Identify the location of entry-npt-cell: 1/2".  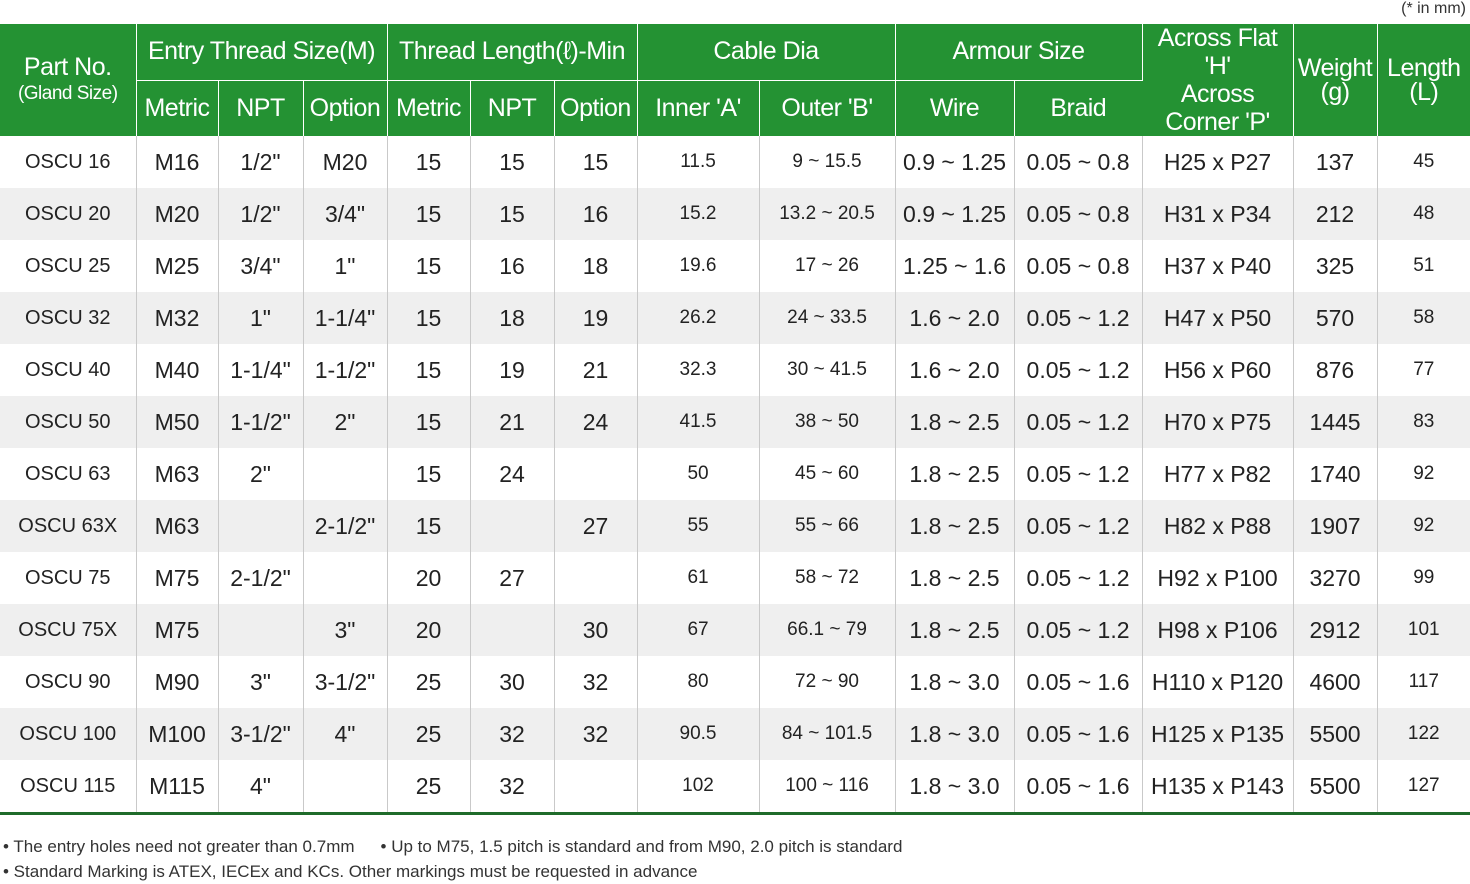
(261, 162).